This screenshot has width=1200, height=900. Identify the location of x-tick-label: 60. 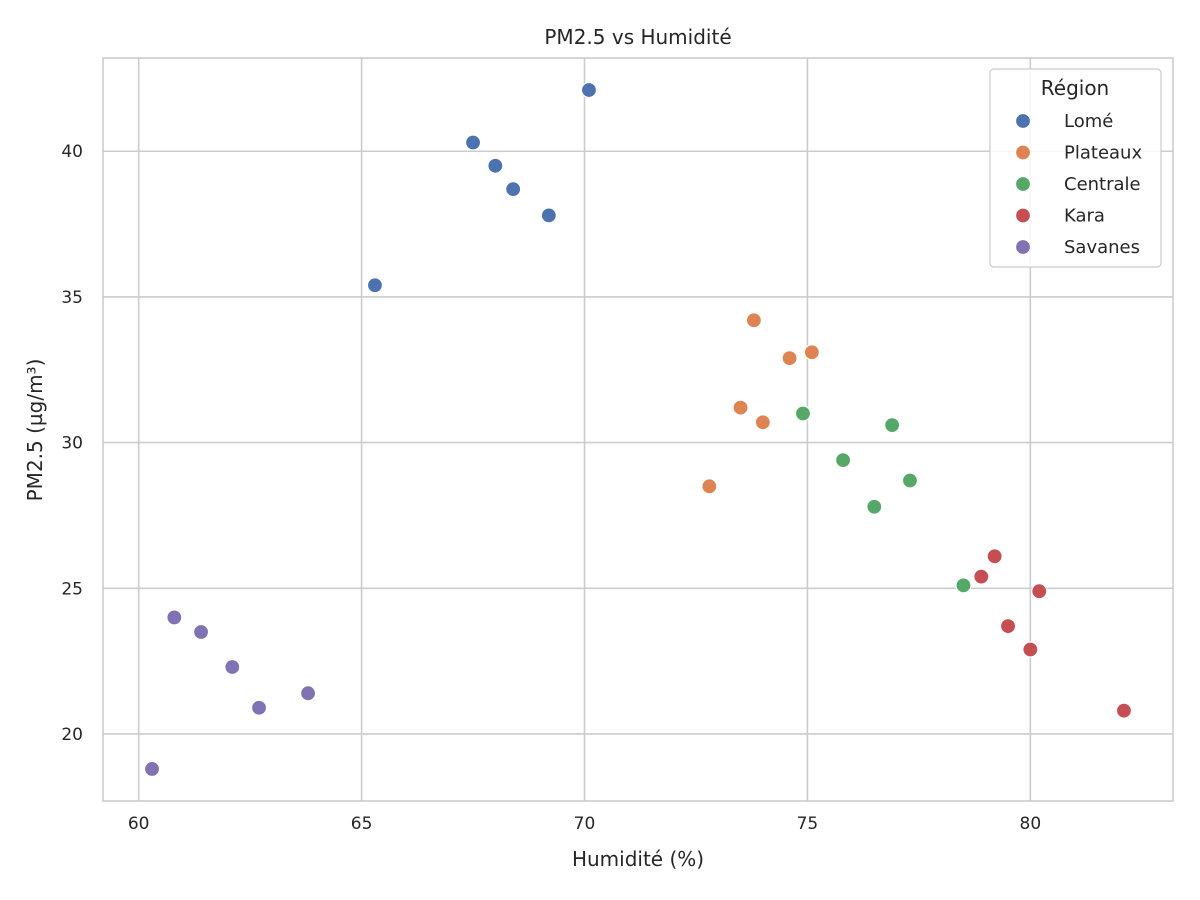
(139, 824).